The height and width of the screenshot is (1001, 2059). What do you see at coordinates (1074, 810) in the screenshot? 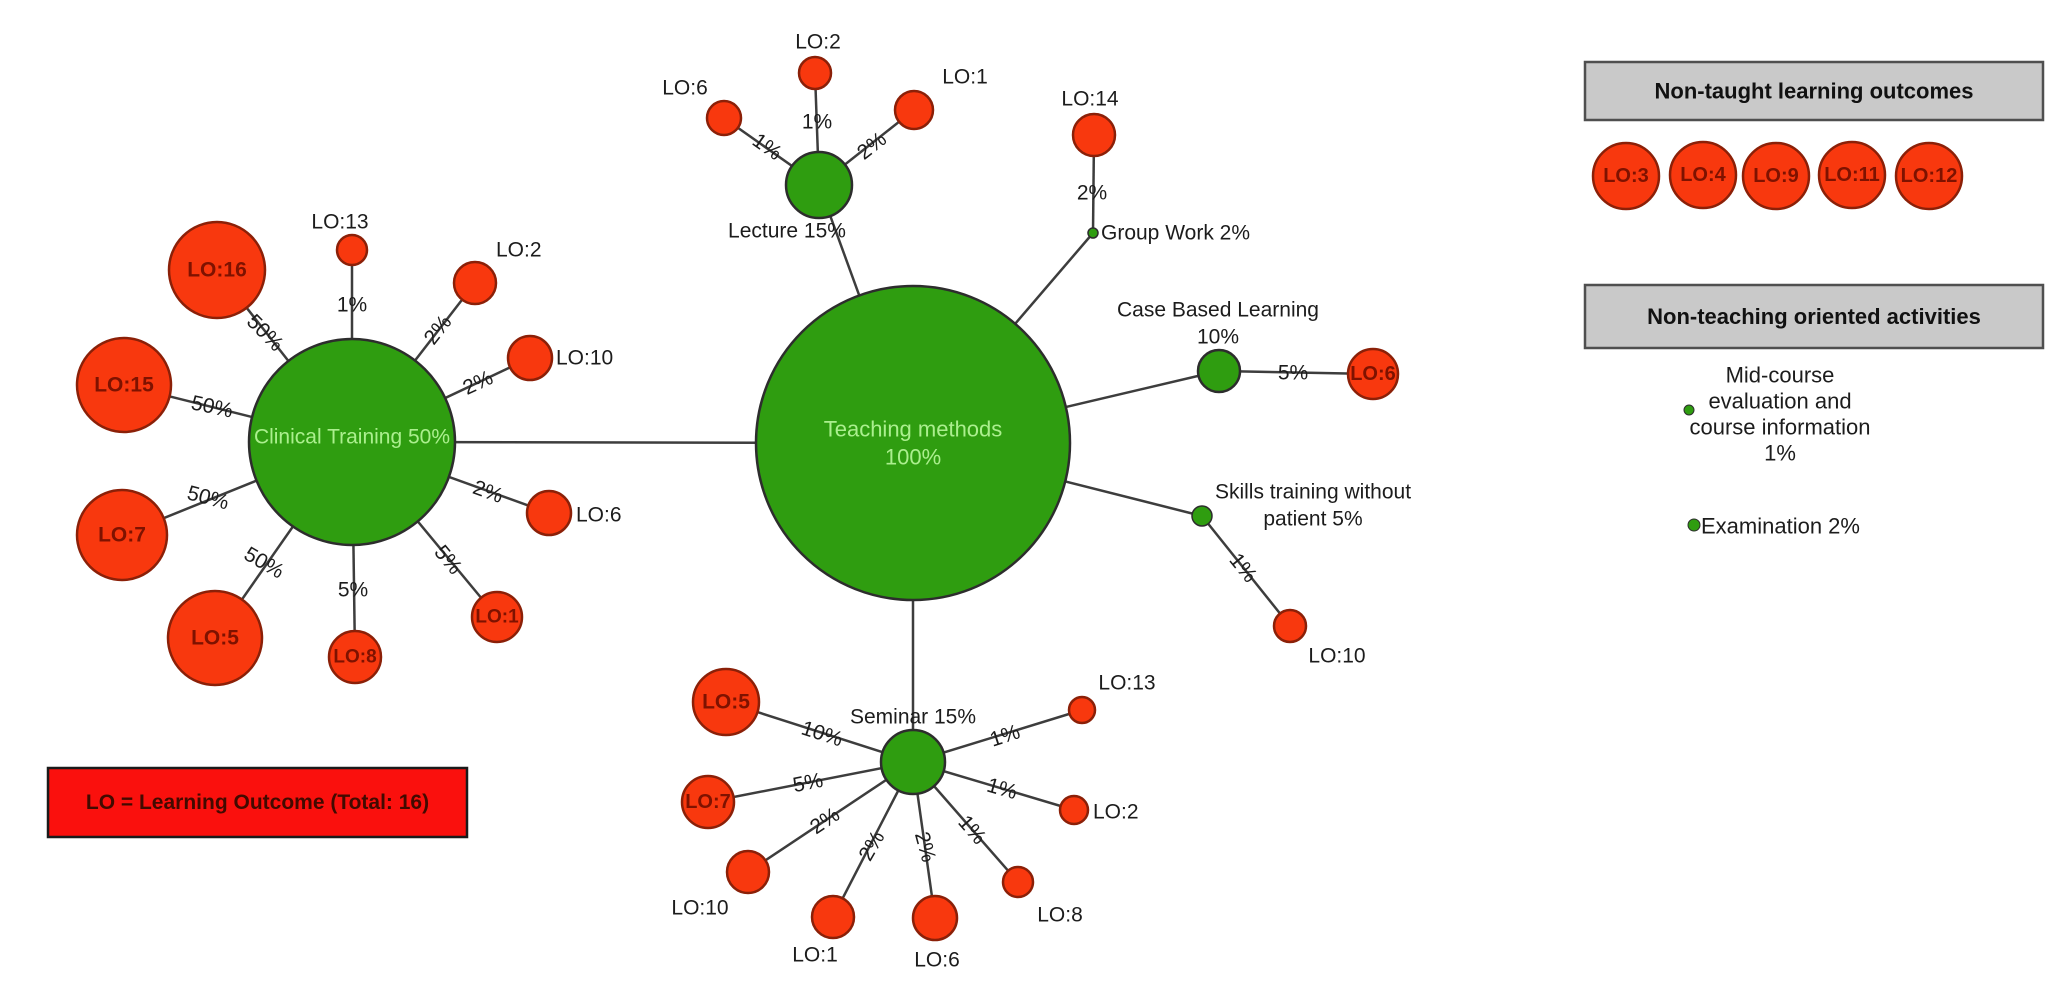
I see `node-lo2s` at bounding box center [1074, 810].